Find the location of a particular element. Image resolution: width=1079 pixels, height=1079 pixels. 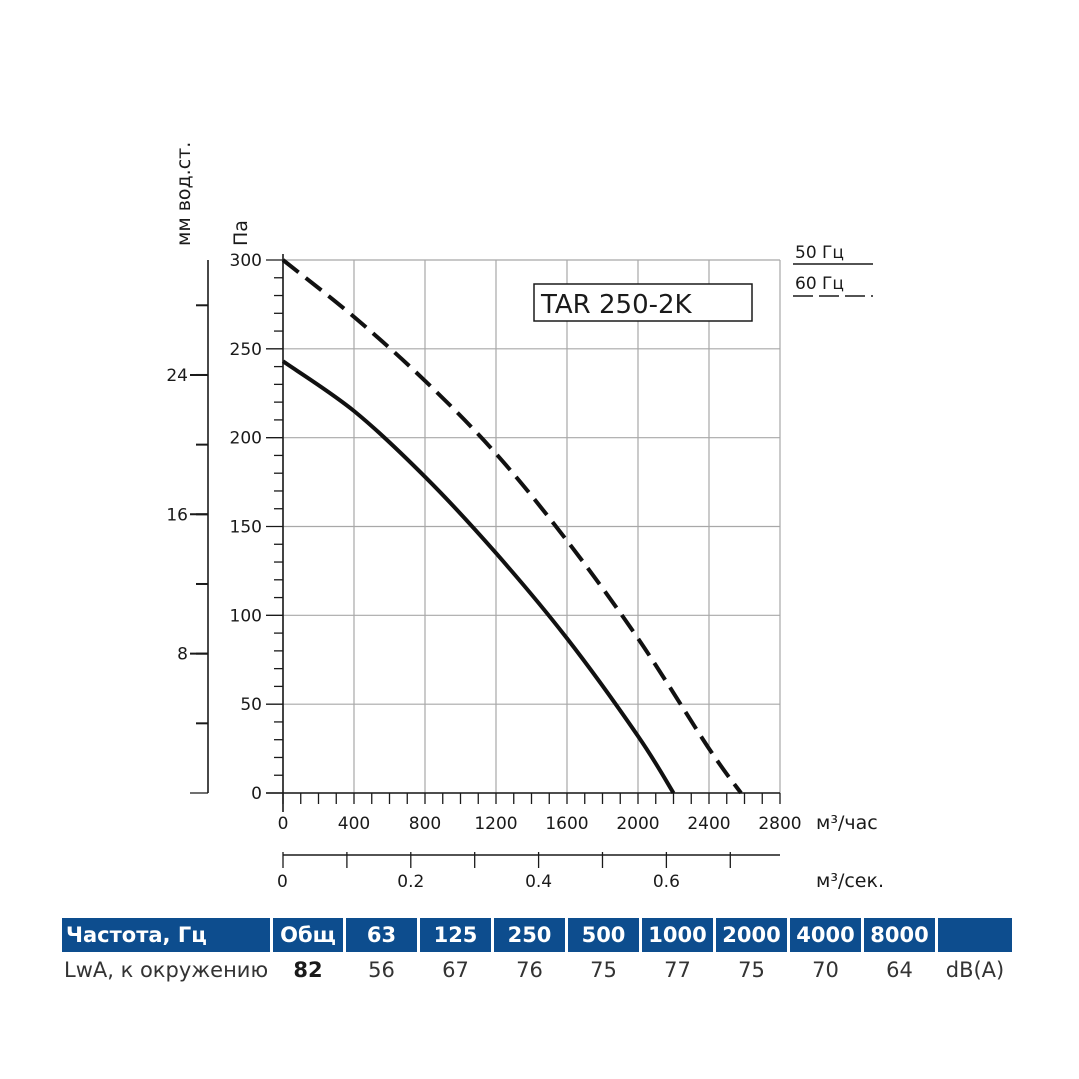

row-value-250: 76 is located at coordinates (529, 970).